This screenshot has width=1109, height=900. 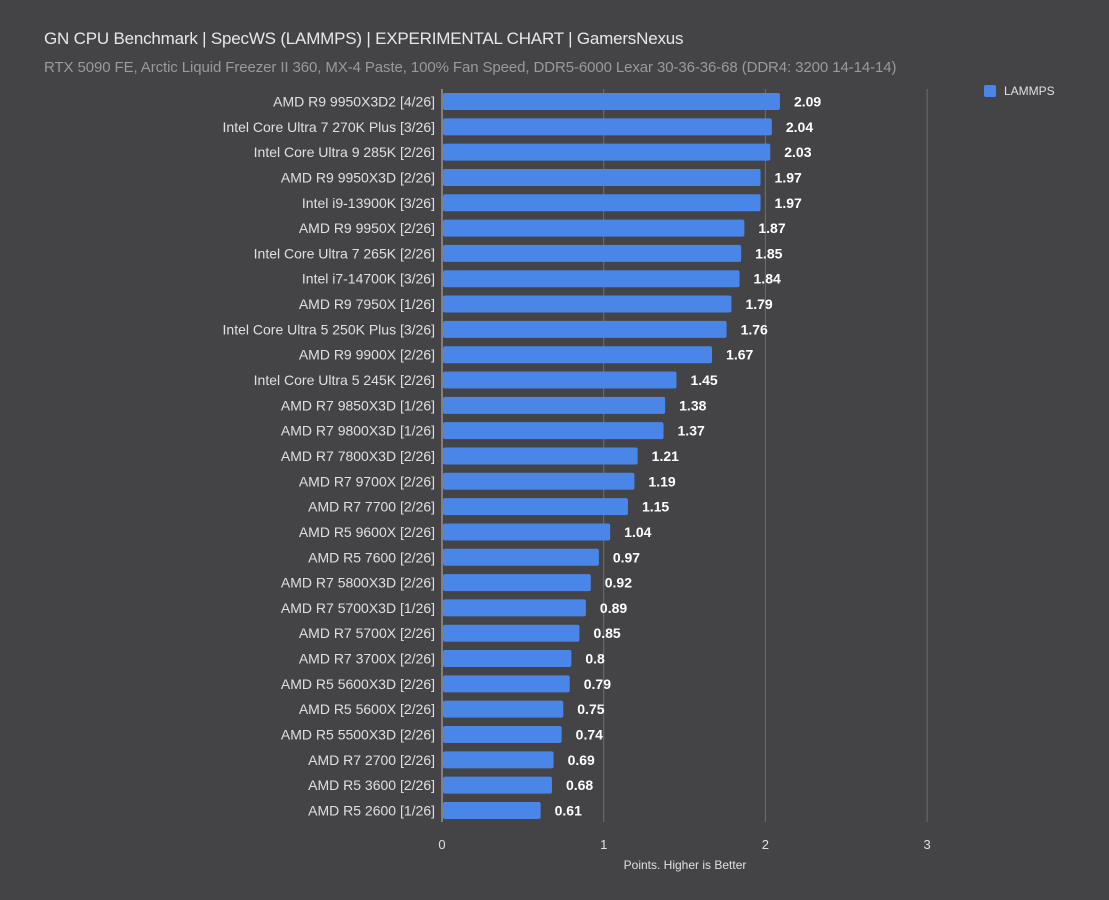 I want to click on category-label: AMD R5 2600 [1/26], so click(x=371, y=810).